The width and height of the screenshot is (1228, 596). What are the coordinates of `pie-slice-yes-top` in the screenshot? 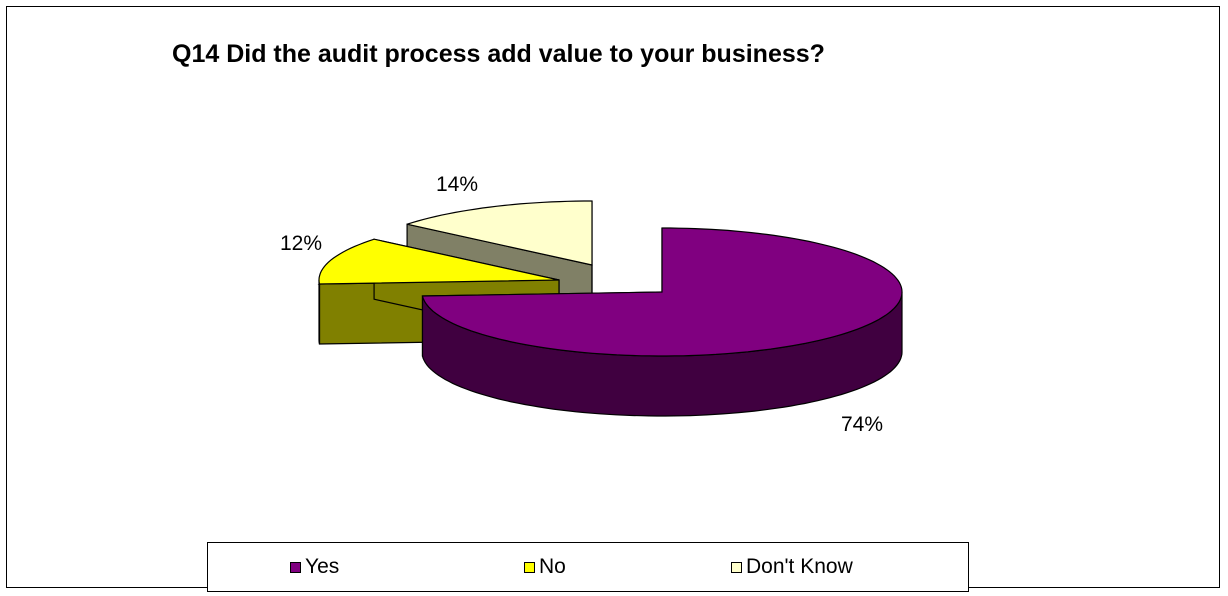 It's located at (662, 292).